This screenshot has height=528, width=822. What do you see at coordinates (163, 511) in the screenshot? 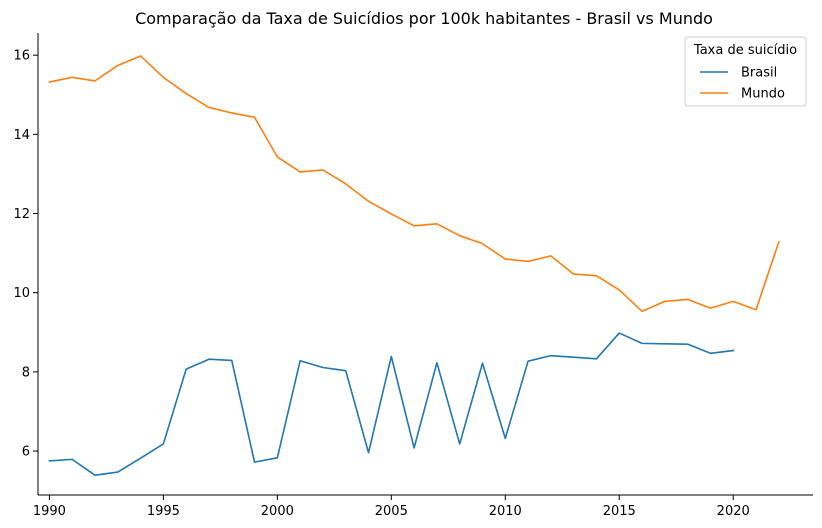
I see `x-tick-label: 1995` at bounding box center [163, 511].